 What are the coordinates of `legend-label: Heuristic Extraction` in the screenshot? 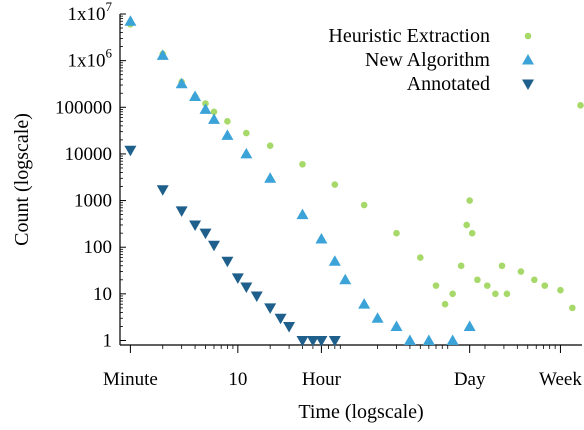 It's located at (409, 36).